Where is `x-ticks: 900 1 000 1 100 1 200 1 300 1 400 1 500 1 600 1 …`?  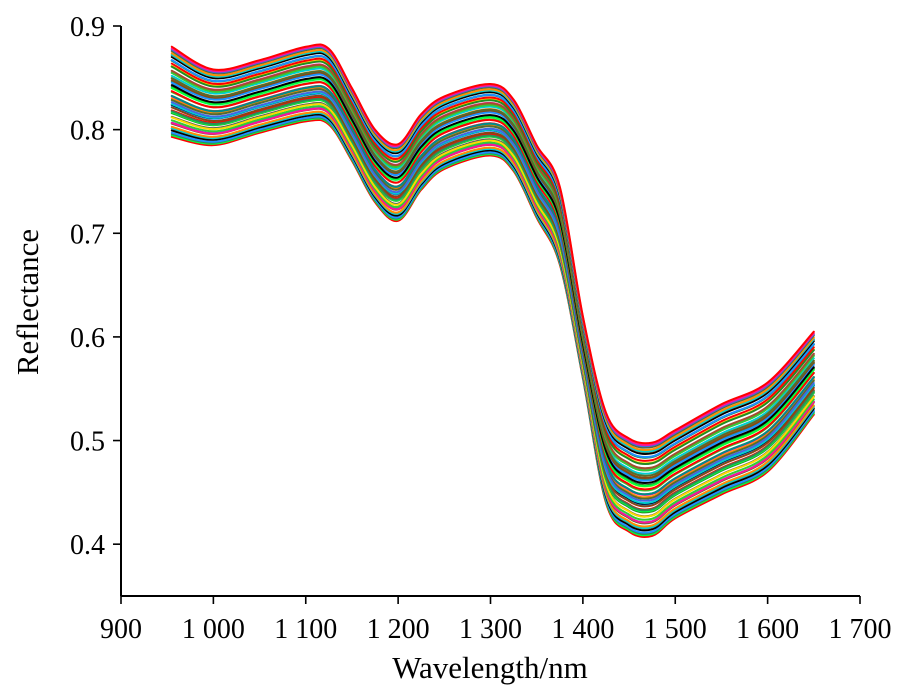
x-ticks: 900 1 000 1 100 1 200 1 300 1 400 1 500 1 600 1 … is located at coordinates (496, 620).